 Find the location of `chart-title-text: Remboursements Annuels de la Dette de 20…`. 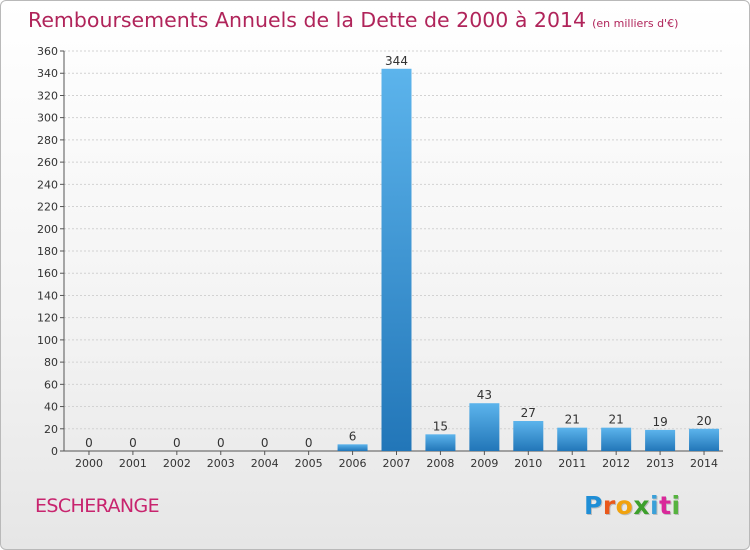

chart-title-text: Remboursements Annuels de la Dette de 20… is located at coordinates (307, 20).